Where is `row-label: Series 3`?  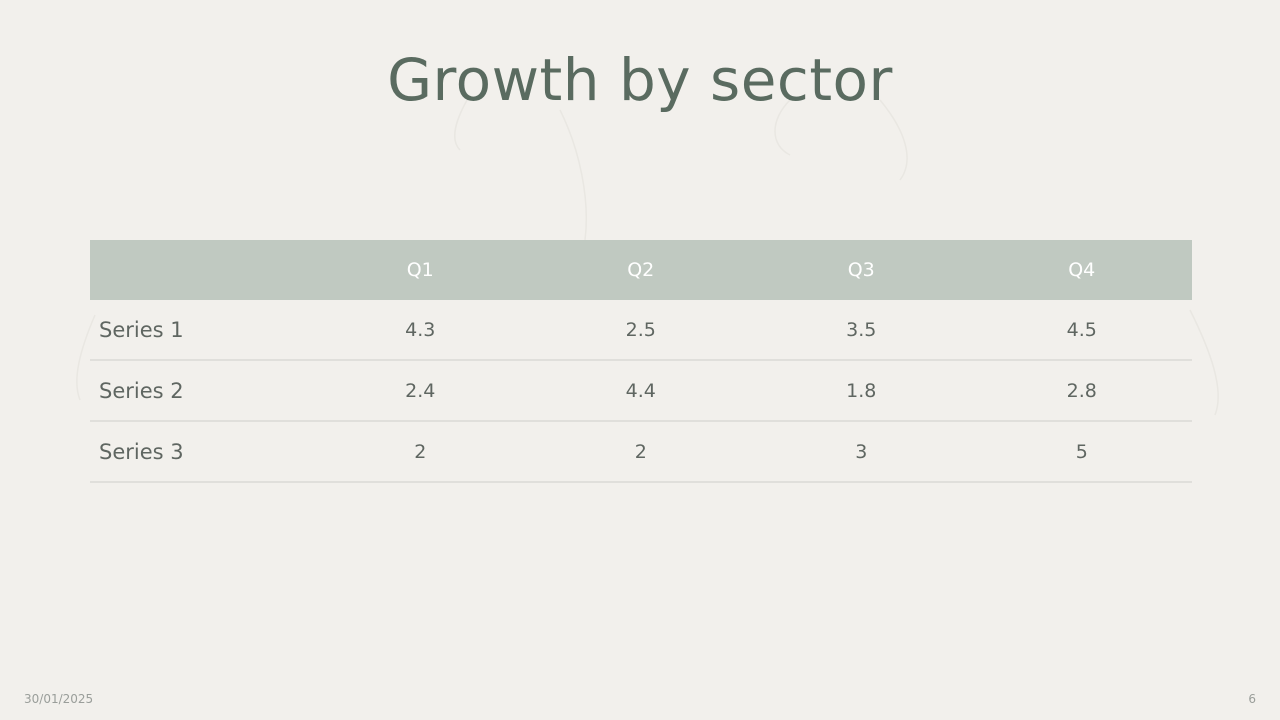 row-label: Series 3 is located at coordinates (200, 452).